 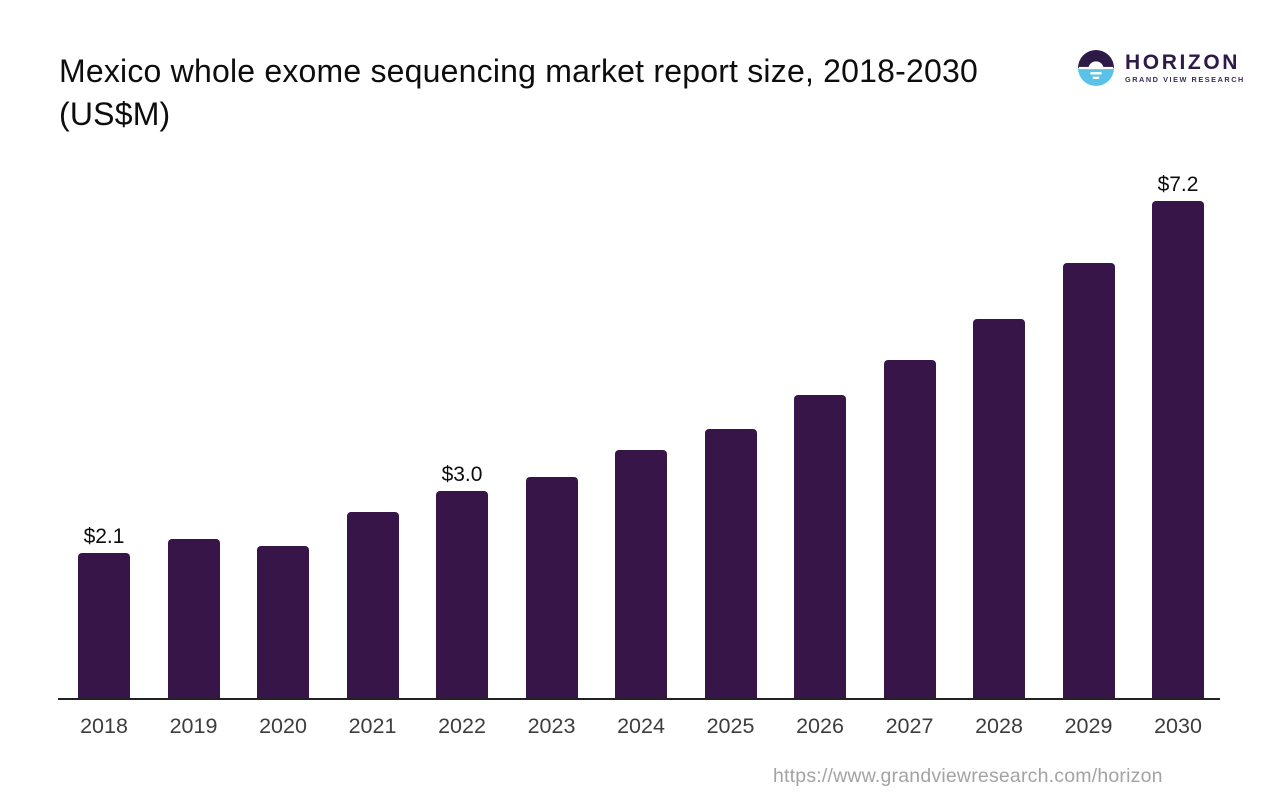 I want to click on x-tick-label-2024: 2024, so click(x=641, y=726).